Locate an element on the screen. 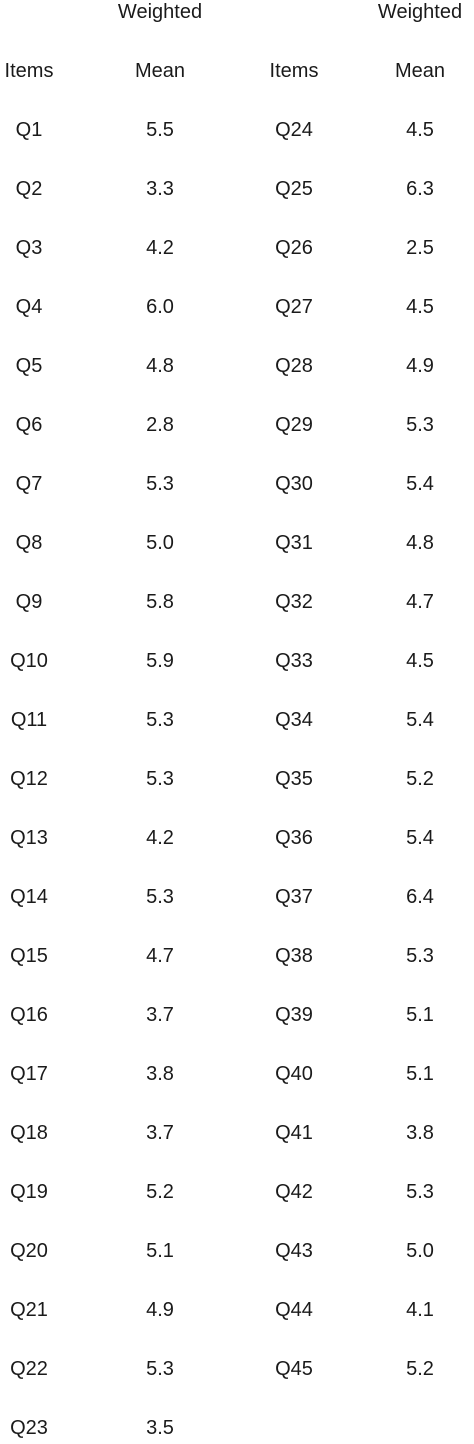 The width and height of the screenshot is (474, 1444). item-label: Q8 is located at coordinates (29, 543).